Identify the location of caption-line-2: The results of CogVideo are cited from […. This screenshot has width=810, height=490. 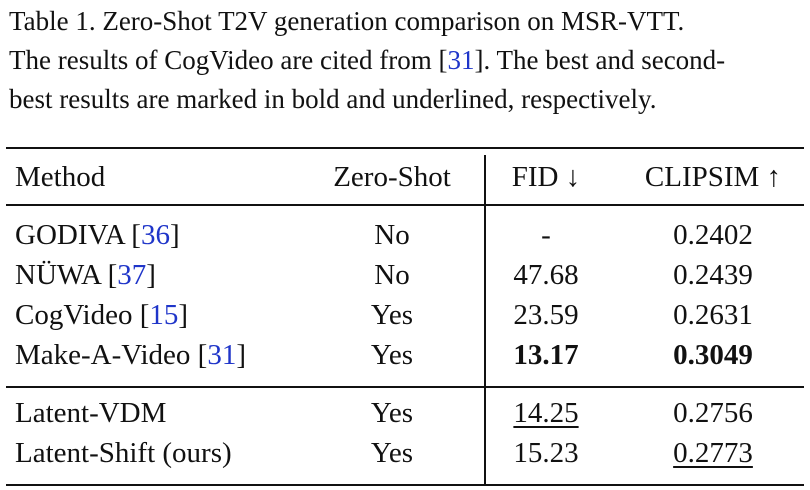
(407, 60).